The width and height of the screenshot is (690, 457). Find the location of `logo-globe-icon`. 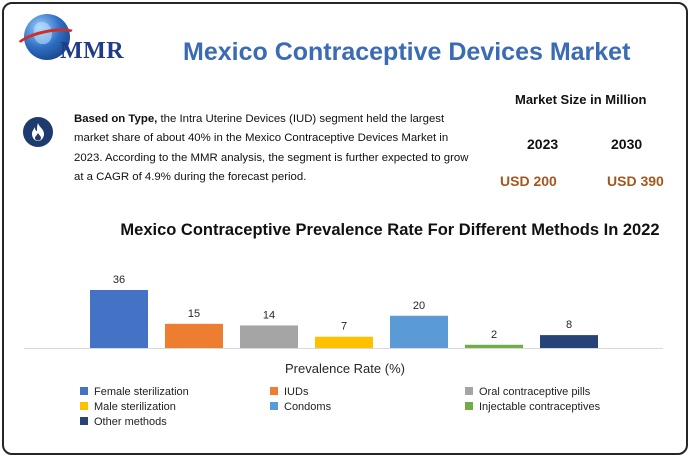

logo-globe-icon is located at coordinates (47, 37).